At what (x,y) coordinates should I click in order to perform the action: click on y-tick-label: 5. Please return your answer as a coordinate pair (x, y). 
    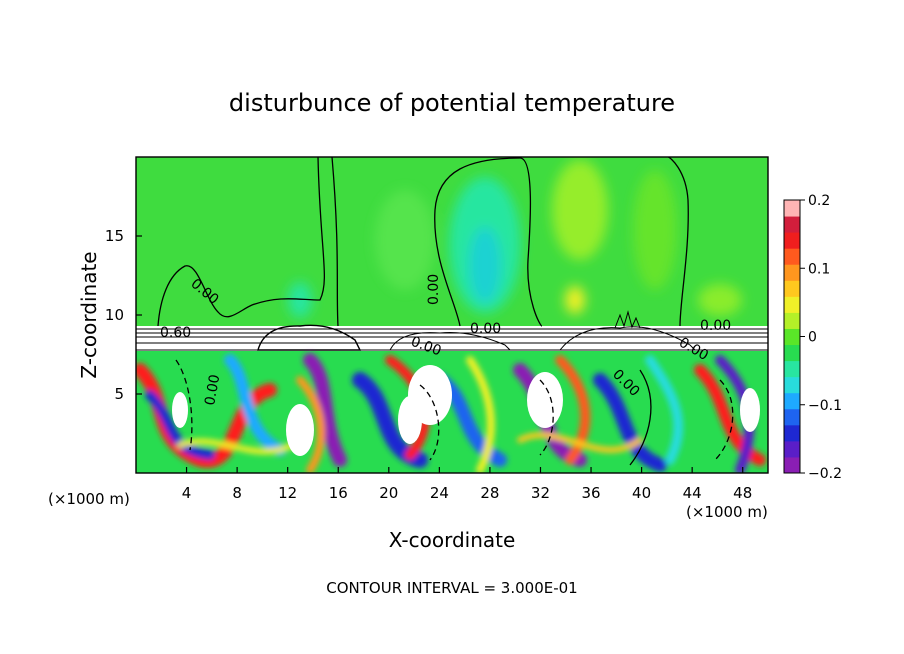
    Looking at the image, I should click on (119, 394).